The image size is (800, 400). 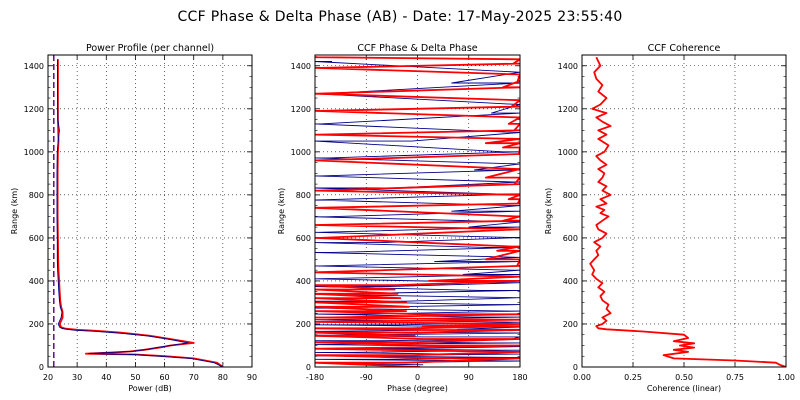 What do you see at coordinates (735, 377) in the screenshot?
I see `x-tick-label: 0.75` at bounding box center [735, 377].